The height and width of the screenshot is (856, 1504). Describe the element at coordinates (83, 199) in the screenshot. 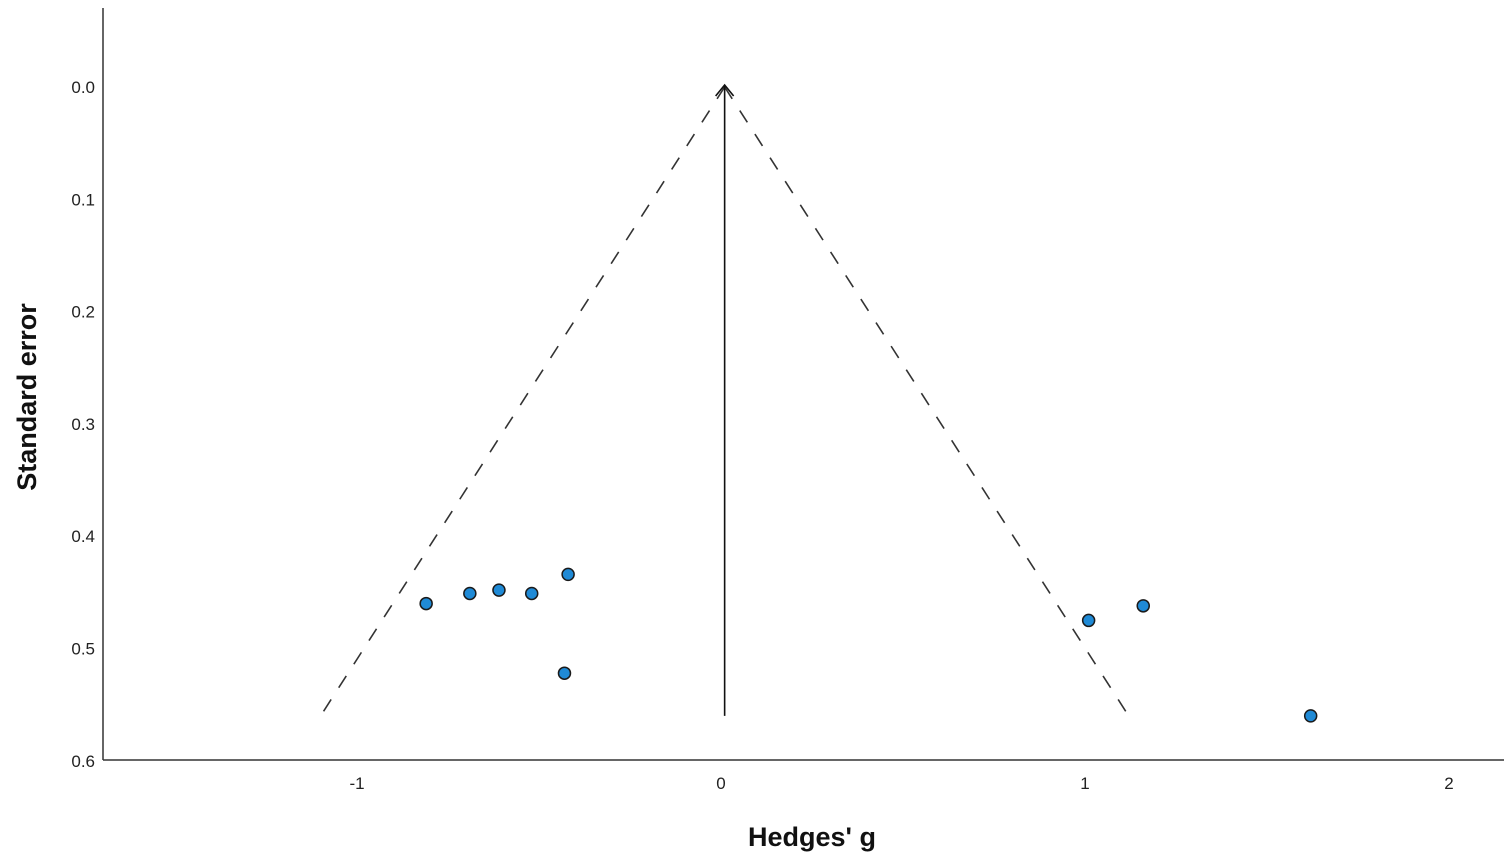

I see `y-tick-label: 0.1` at that location.